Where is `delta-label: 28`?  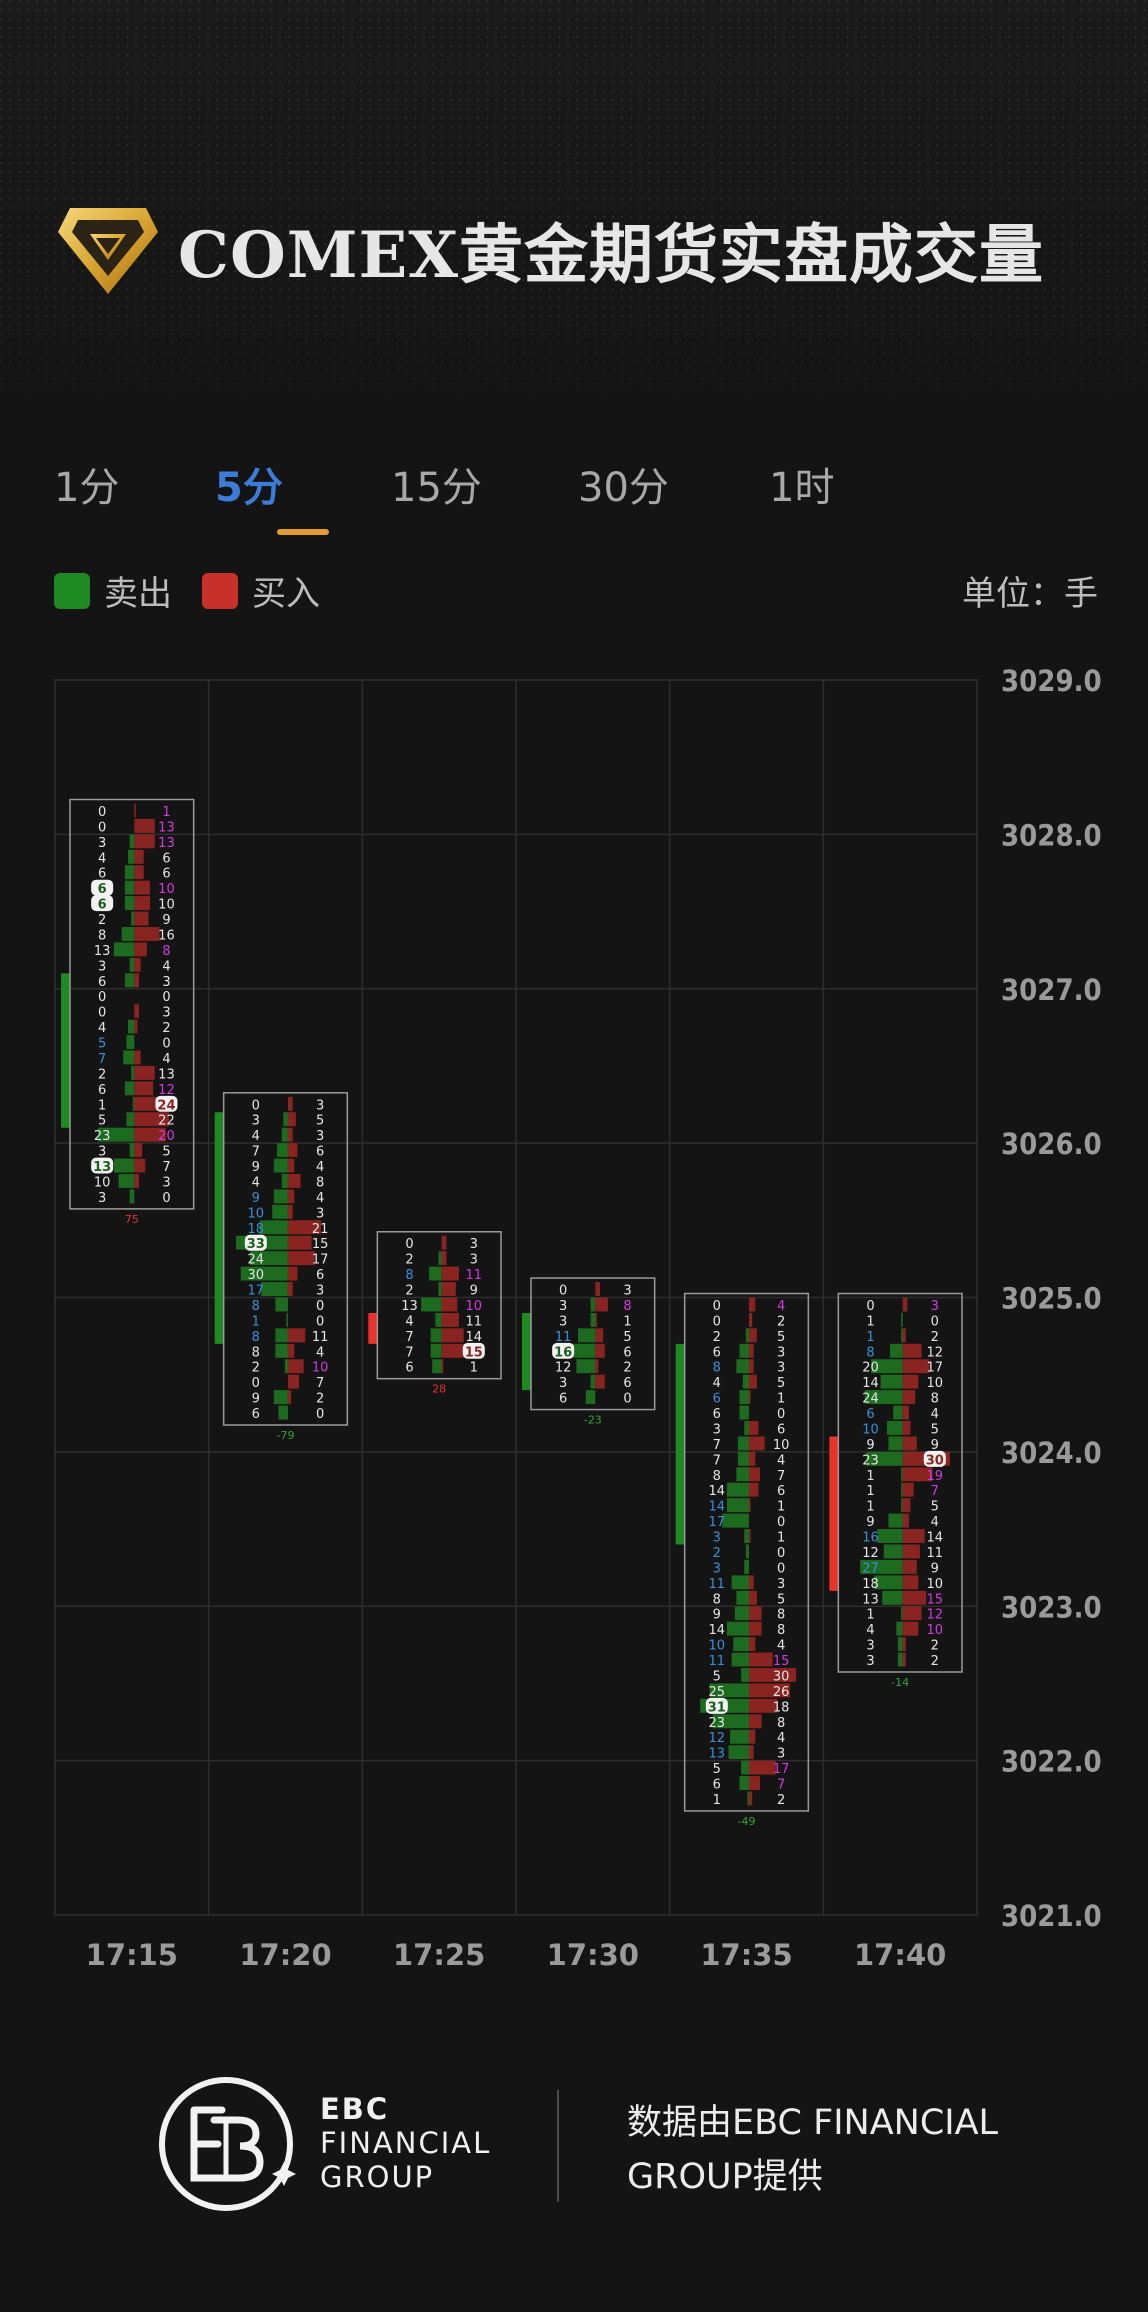
delta-label: 28 is located at coordinates (439, 1389).